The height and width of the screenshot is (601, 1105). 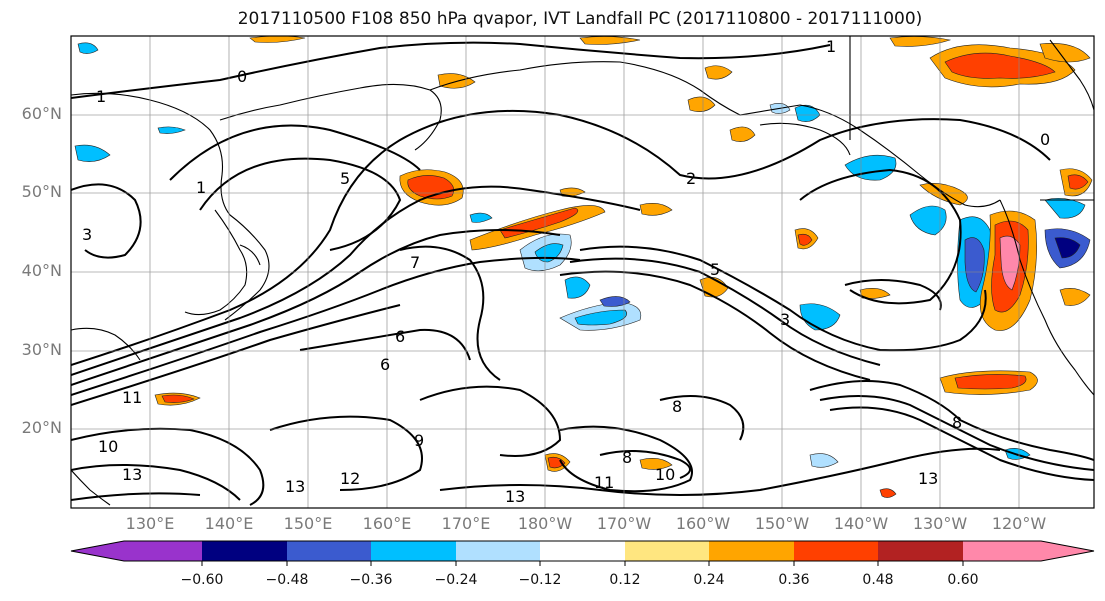 I want to click on contour-label: 12, so click(x=350, y=478).